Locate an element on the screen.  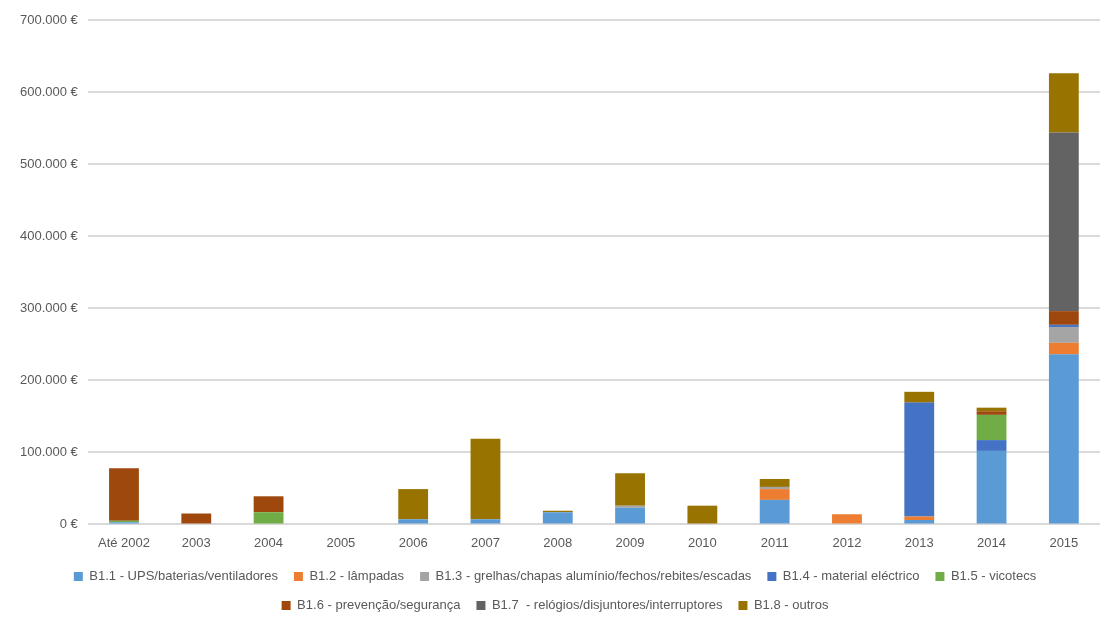
y-tick-label: 300.000 € is located at coordinates (49, 307).